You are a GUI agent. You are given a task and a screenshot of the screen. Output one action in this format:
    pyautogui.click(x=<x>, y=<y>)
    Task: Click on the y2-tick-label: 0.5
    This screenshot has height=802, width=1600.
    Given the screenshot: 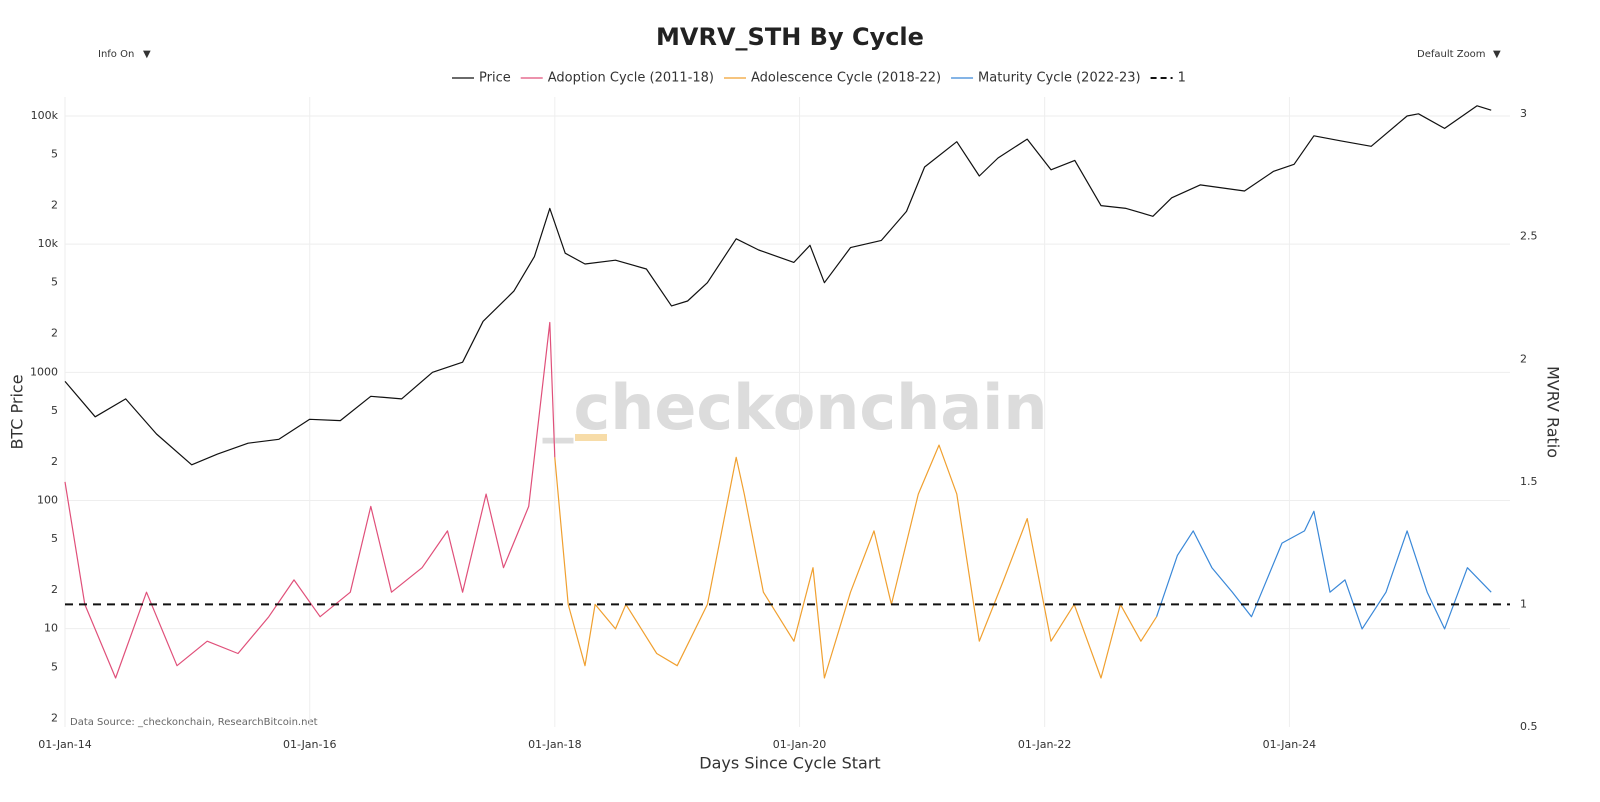 What is the action you would take?
    pyautogui.click(x=1529, y=726)
    